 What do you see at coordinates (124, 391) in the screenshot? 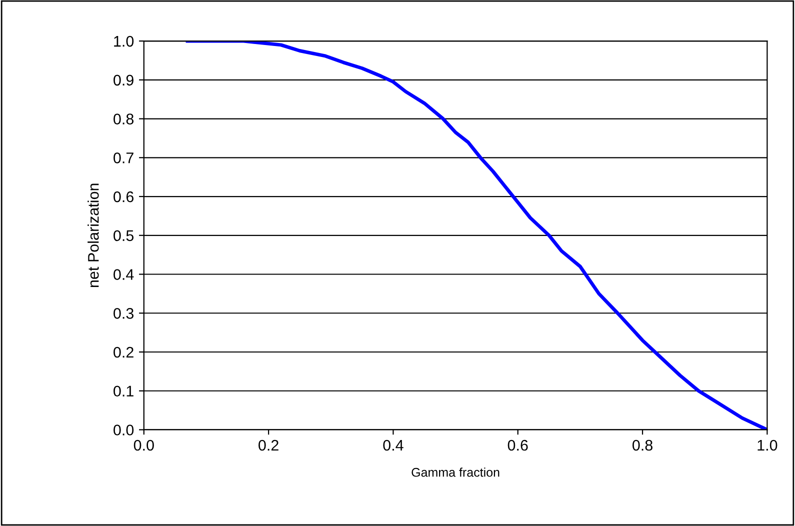
I see `y-tick-label: 0.1` at bounding box center [124, 391].